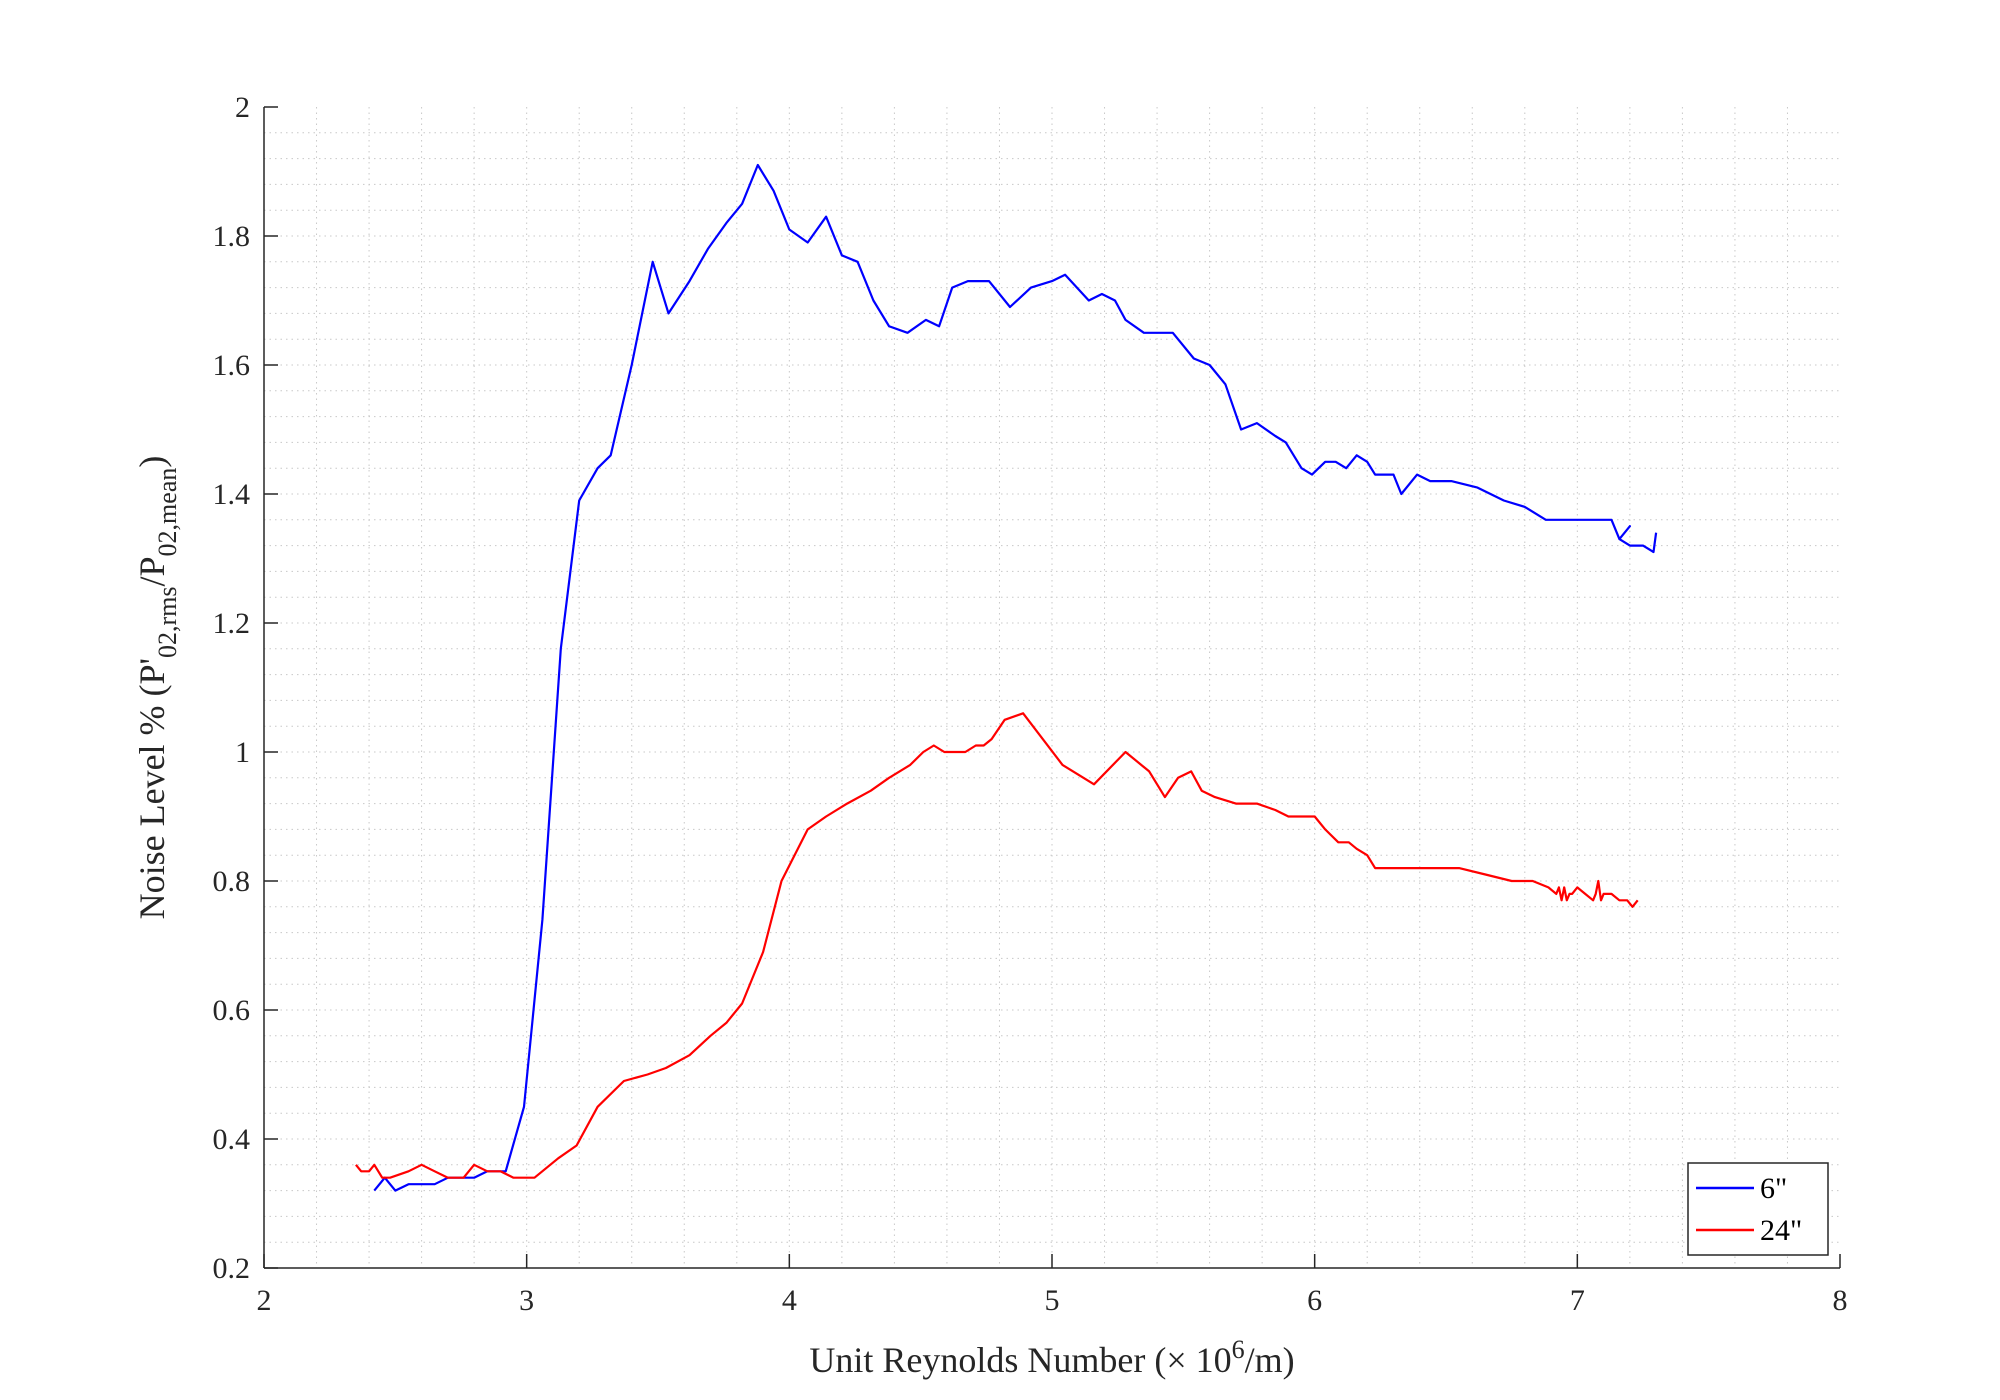 The width and height of the screenshot is (2000, 1400). Describe the element at coordinates (789, 1300) in the screenshot. I see `x-tick-label: 4` at that location.